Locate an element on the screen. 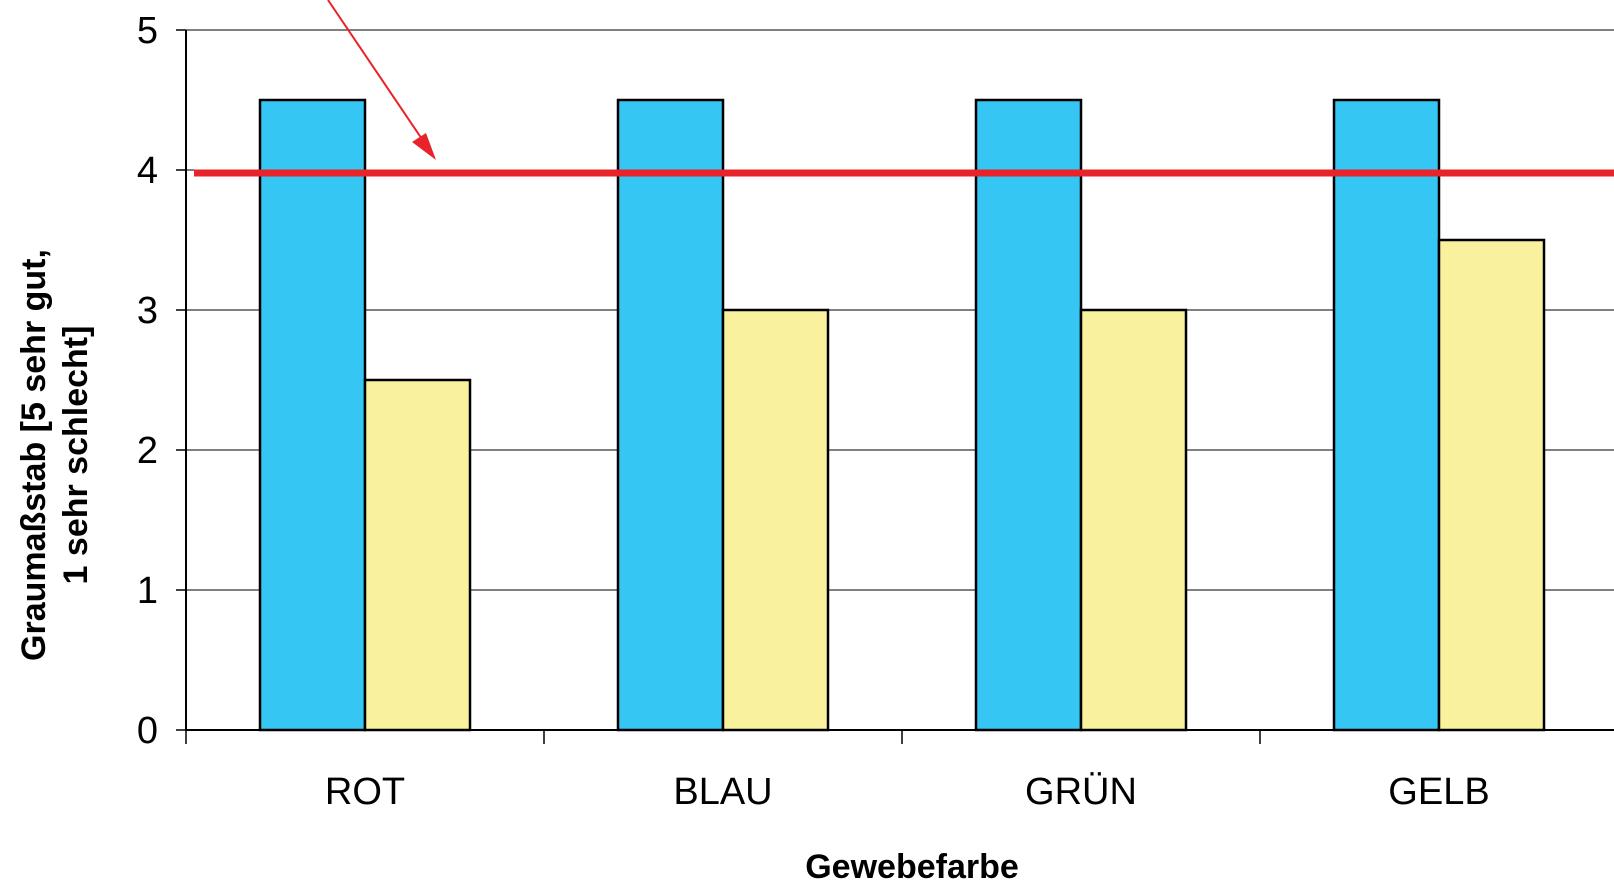 Image resolution: width=1614 pixels, height=888 pixels. y-tick-label-4: 4 is located at coordinates (147, 171).